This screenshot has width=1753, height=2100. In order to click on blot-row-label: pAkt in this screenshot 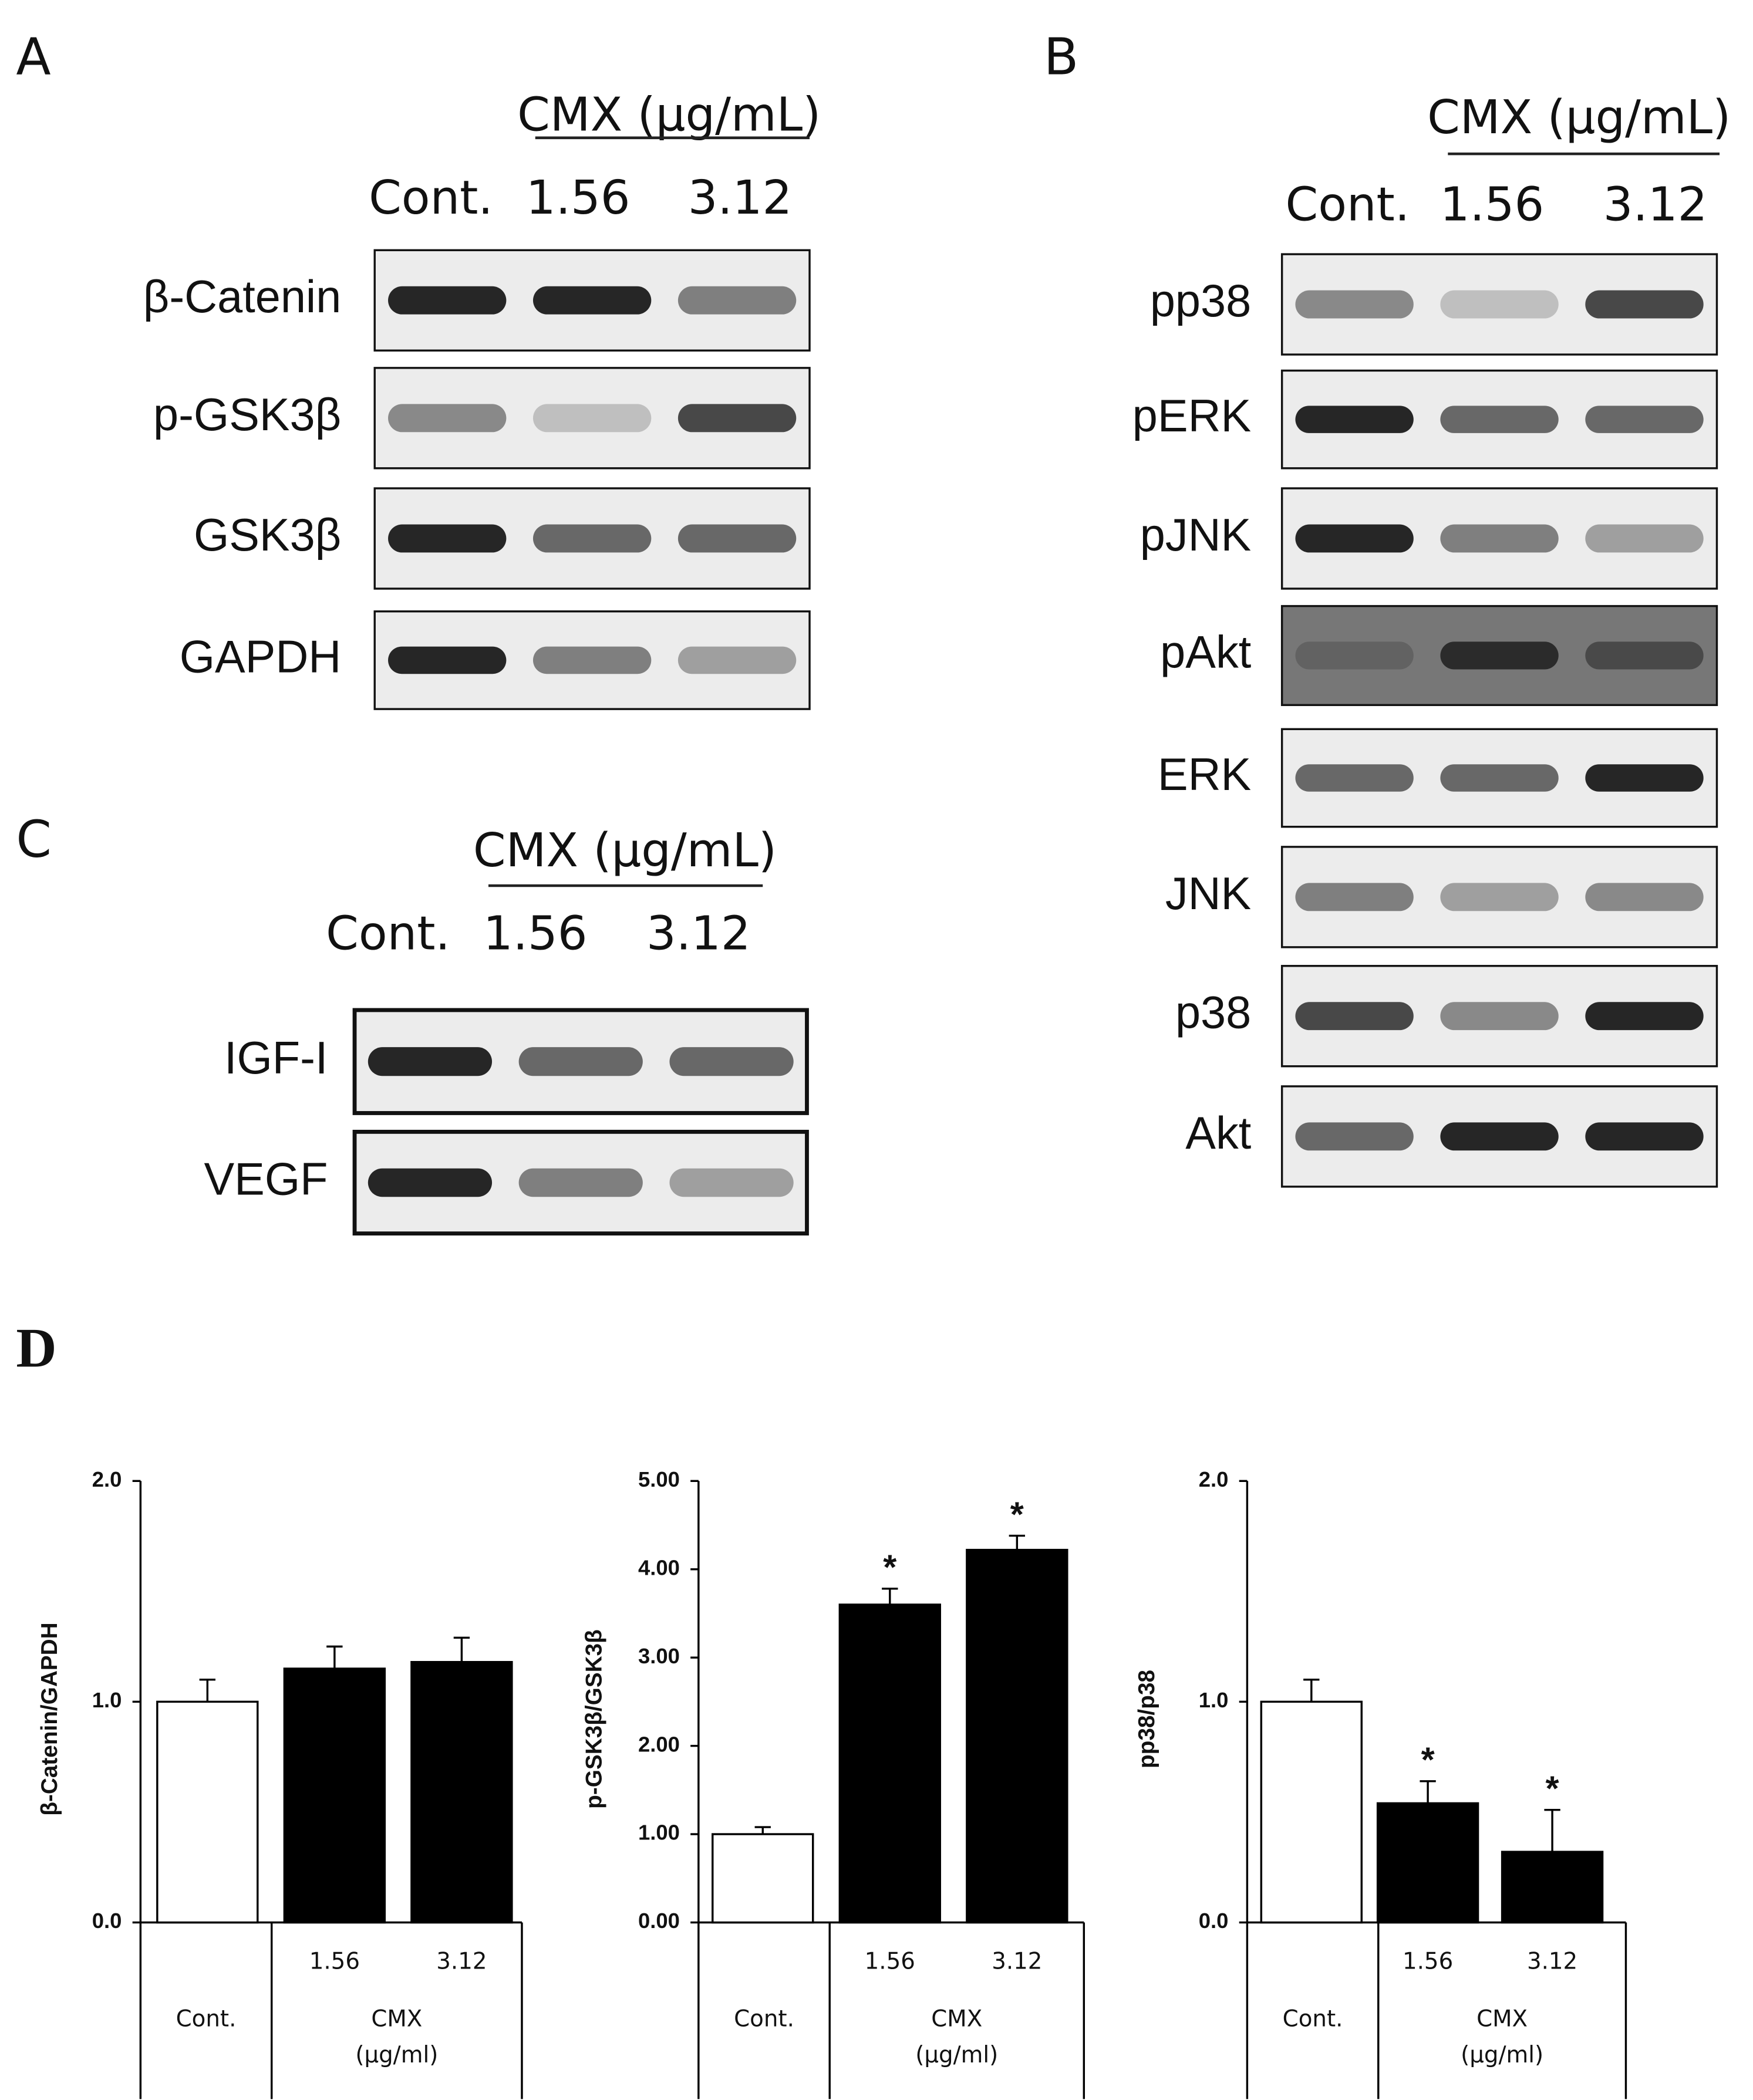, I will do `click(1206, 652)`.